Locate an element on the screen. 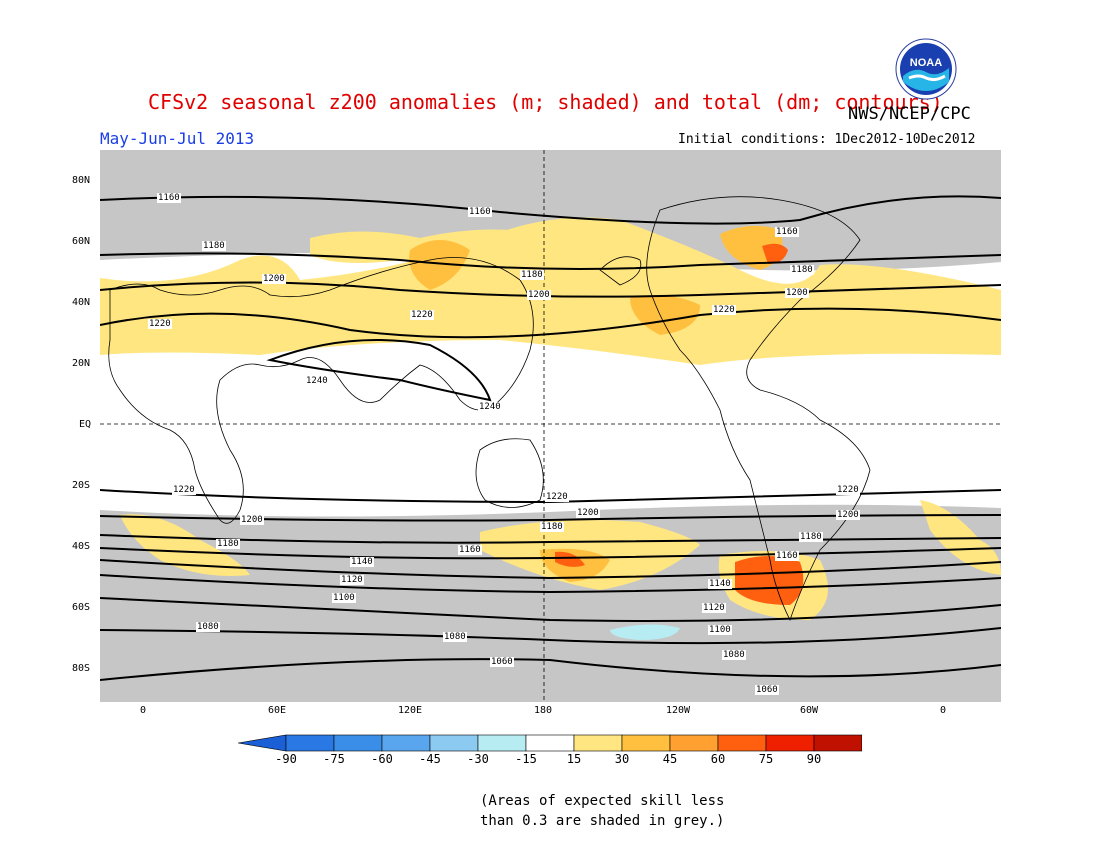 Image resolution: width=1100 pixels, height=850 pixels. colorbar is located at coordinates (550, 743).